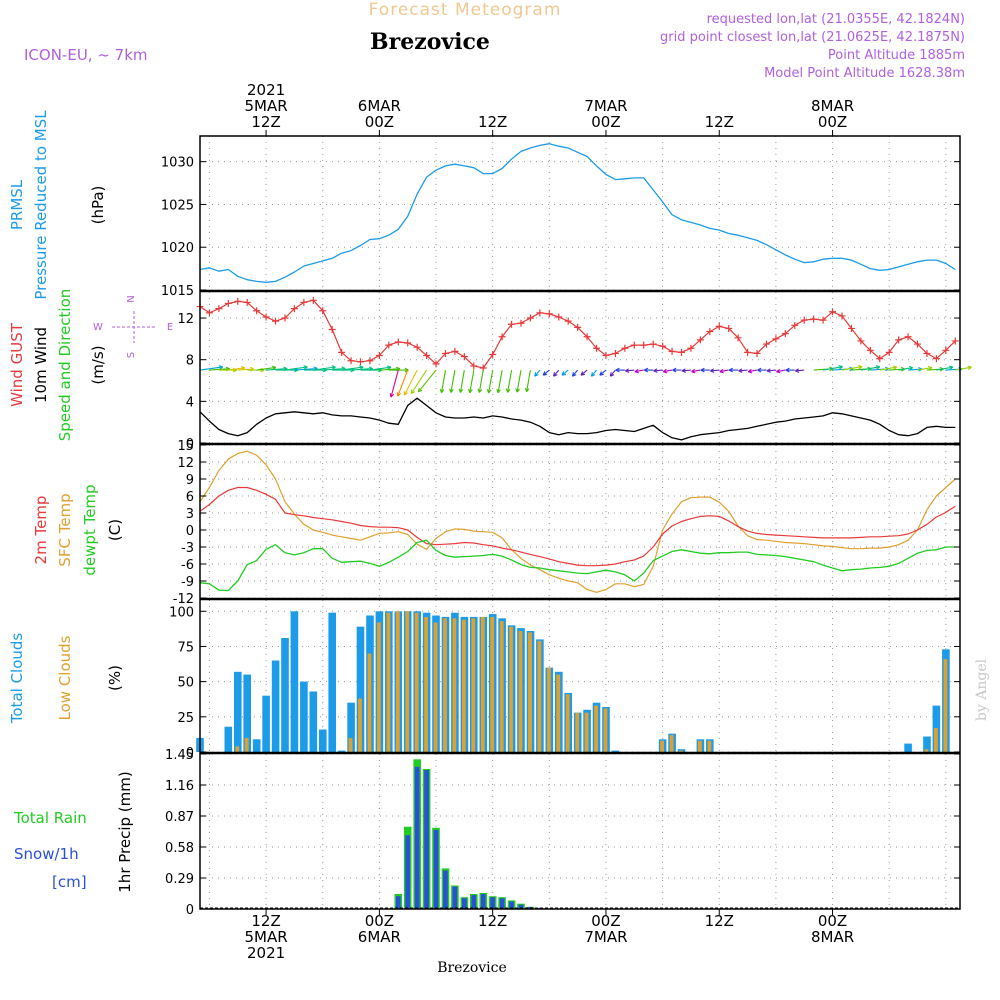  Describe the element at coordinates (177, 291) in the screenshot. I see `y-tick-label: 1015` at that location.